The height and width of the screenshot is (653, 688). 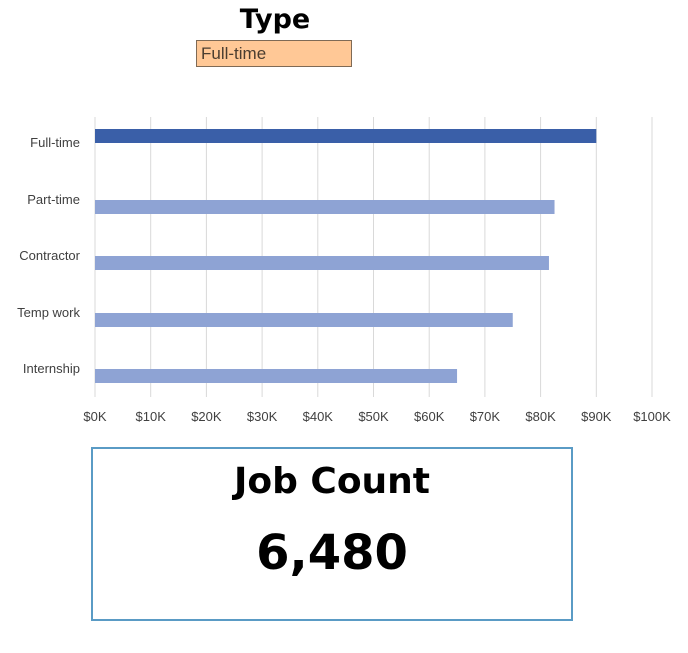 I want to click on bar-temp-work, so click(x=304, y=320).